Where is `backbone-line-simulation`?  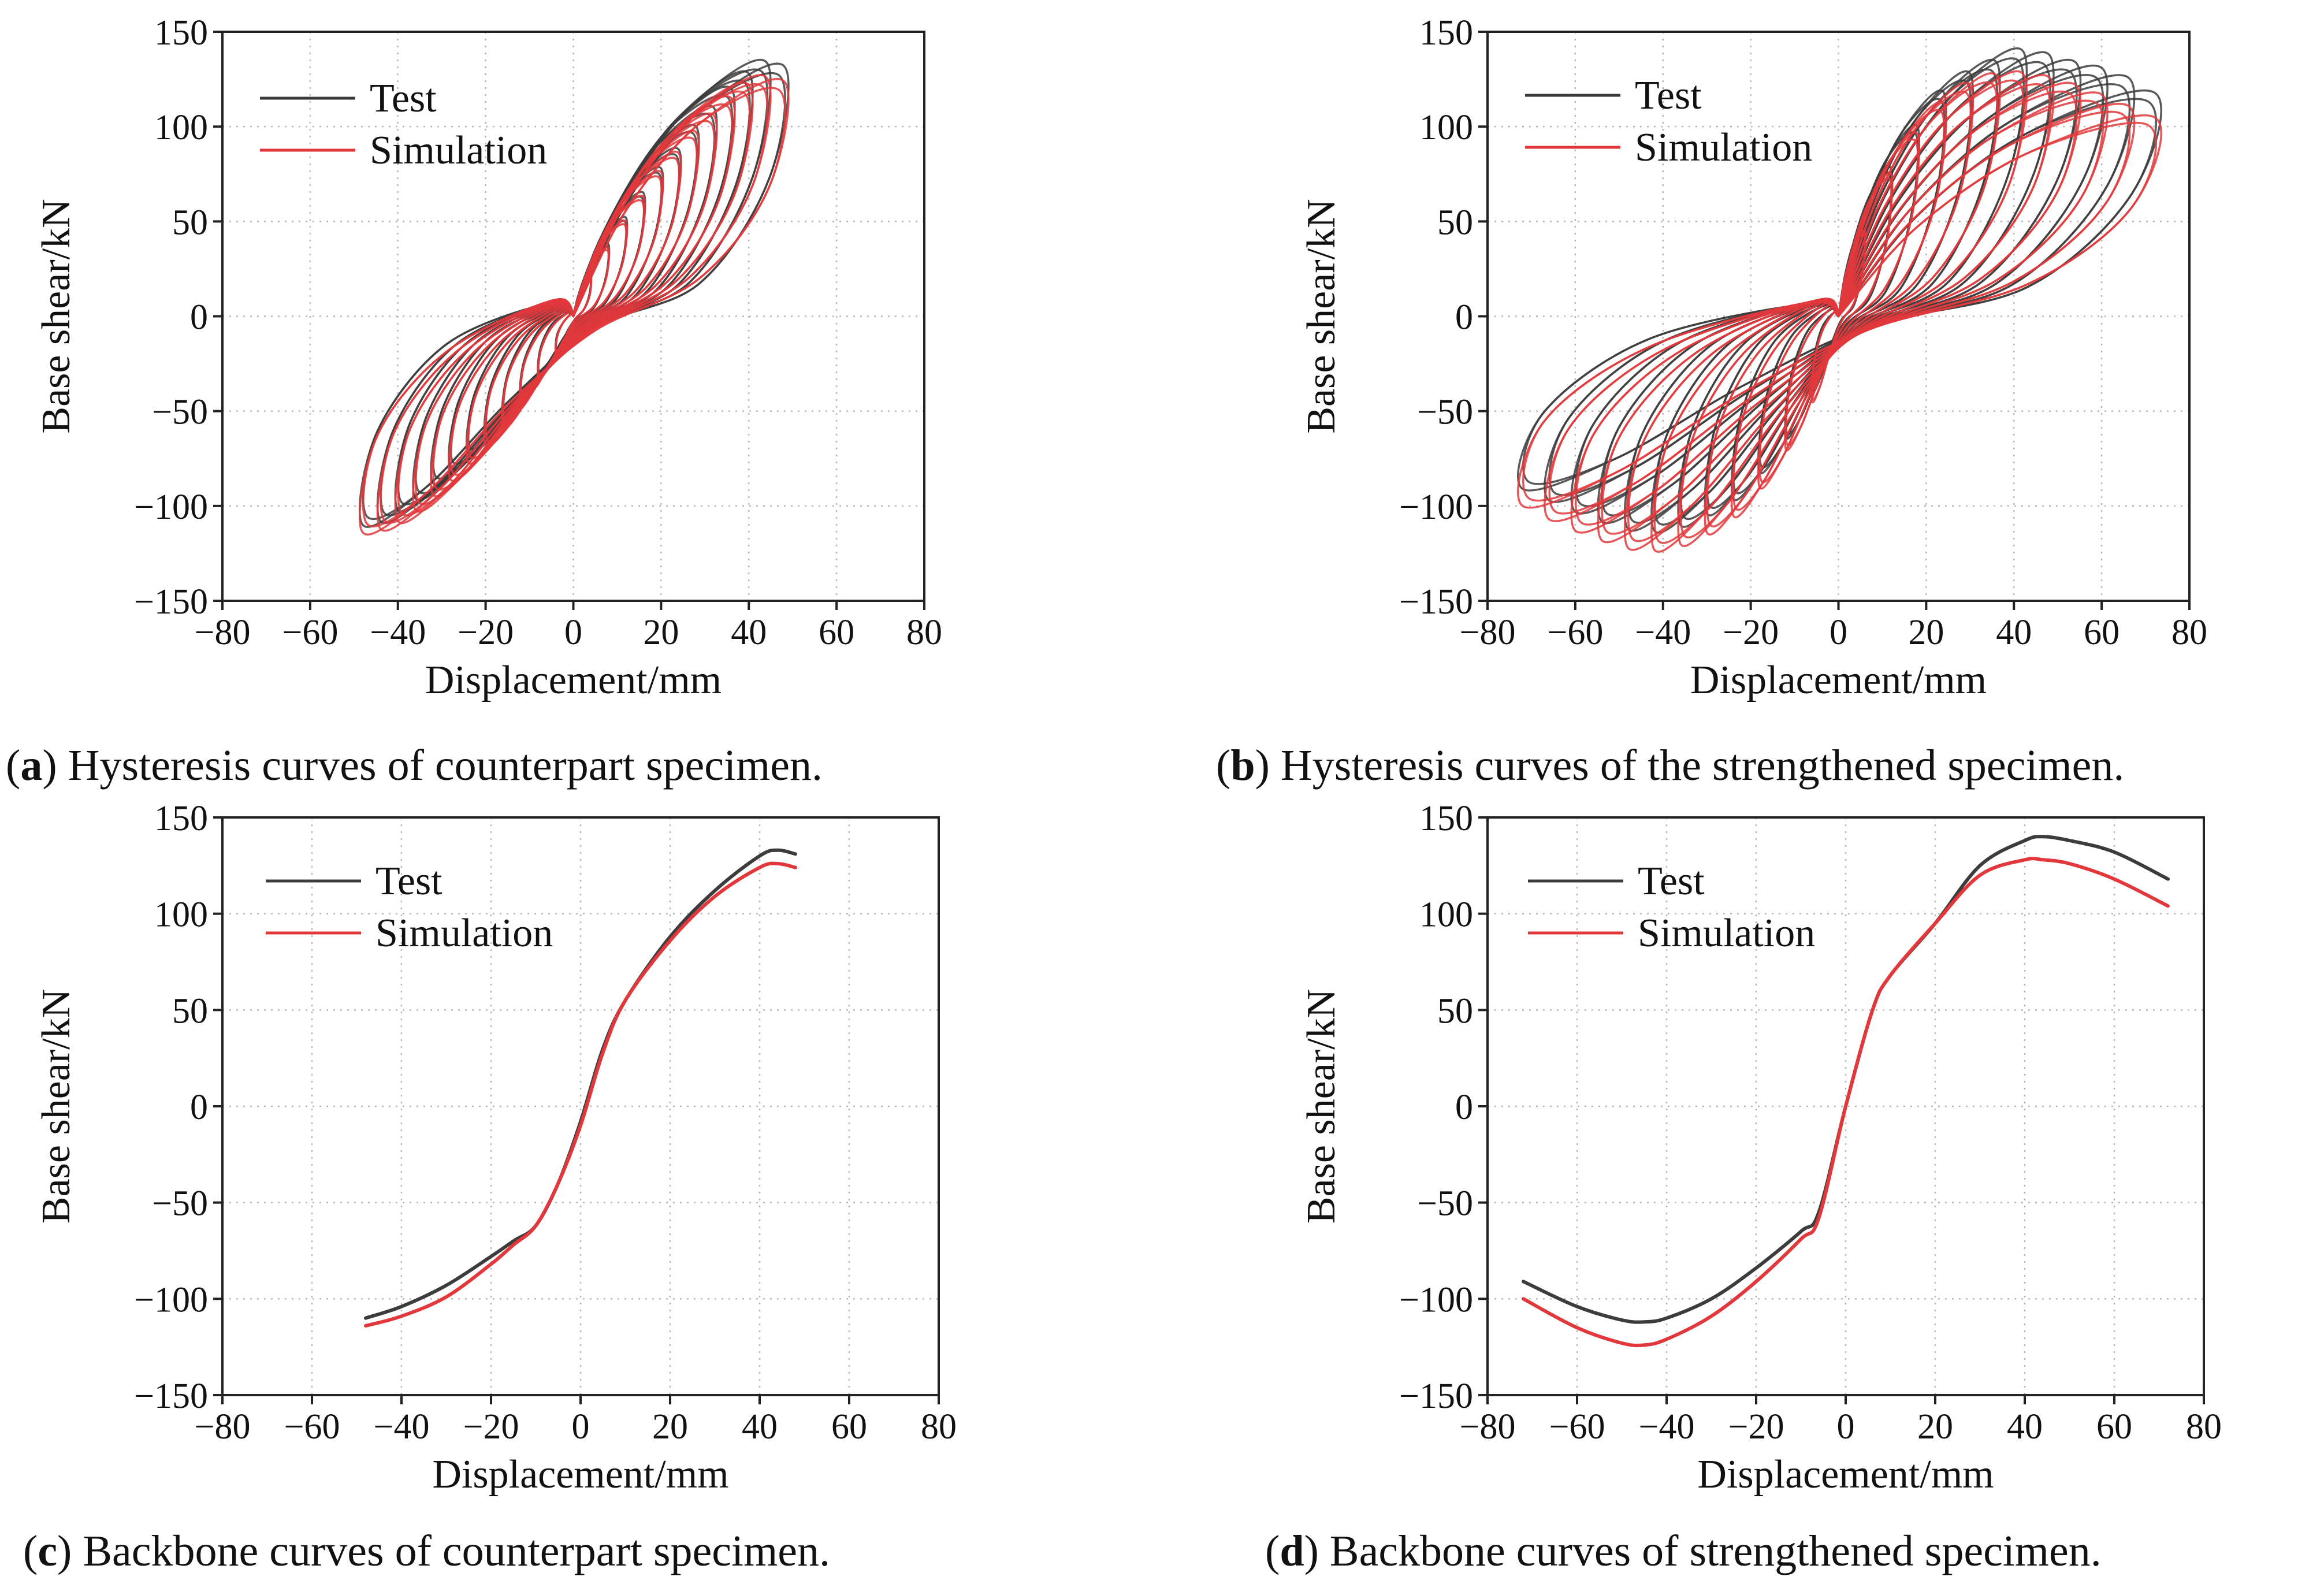
backbone-line-simulation is located at coordinates (580, 1094).